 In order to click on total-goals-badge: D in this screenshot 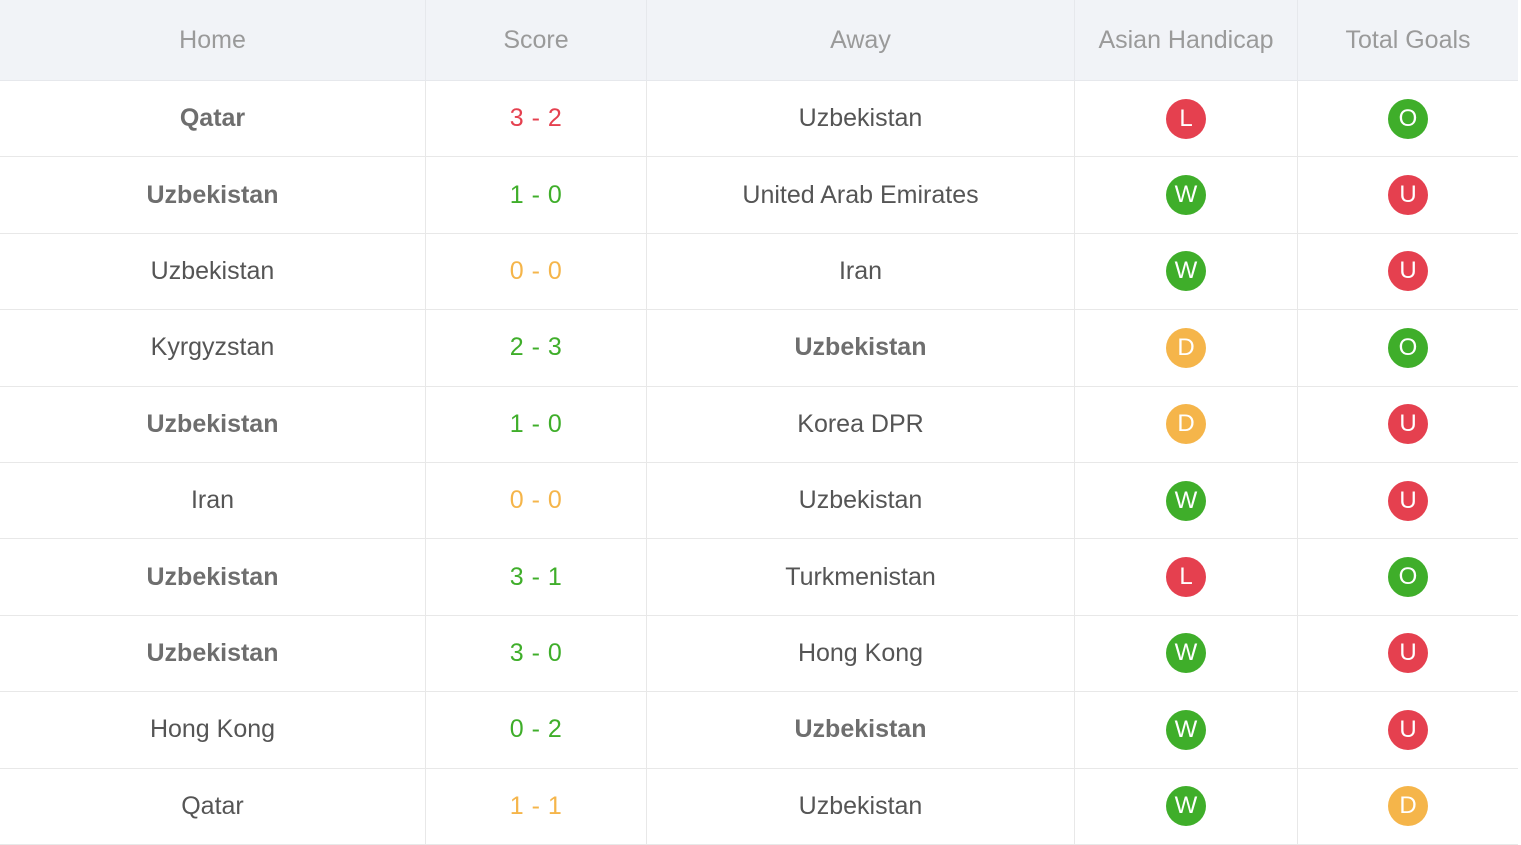, I will do `click(1408, 806)`.